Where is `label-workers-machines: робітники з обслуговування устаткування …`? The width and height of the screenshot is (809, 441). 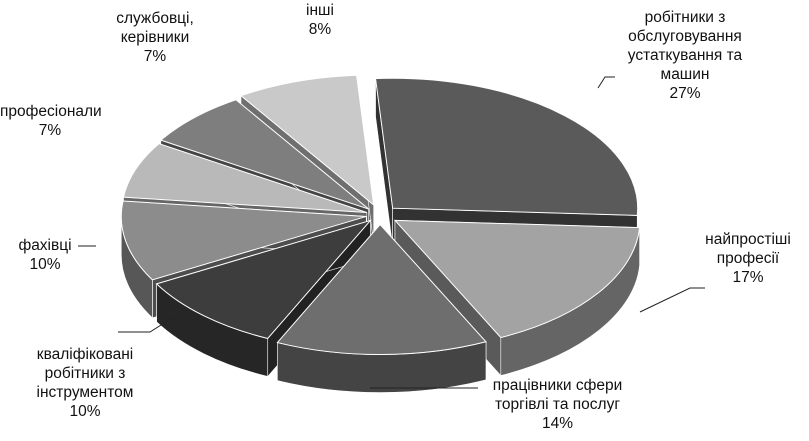 label-workers-machines: робітники з обслуговування устаткування … is located at coordinates (685, 55).